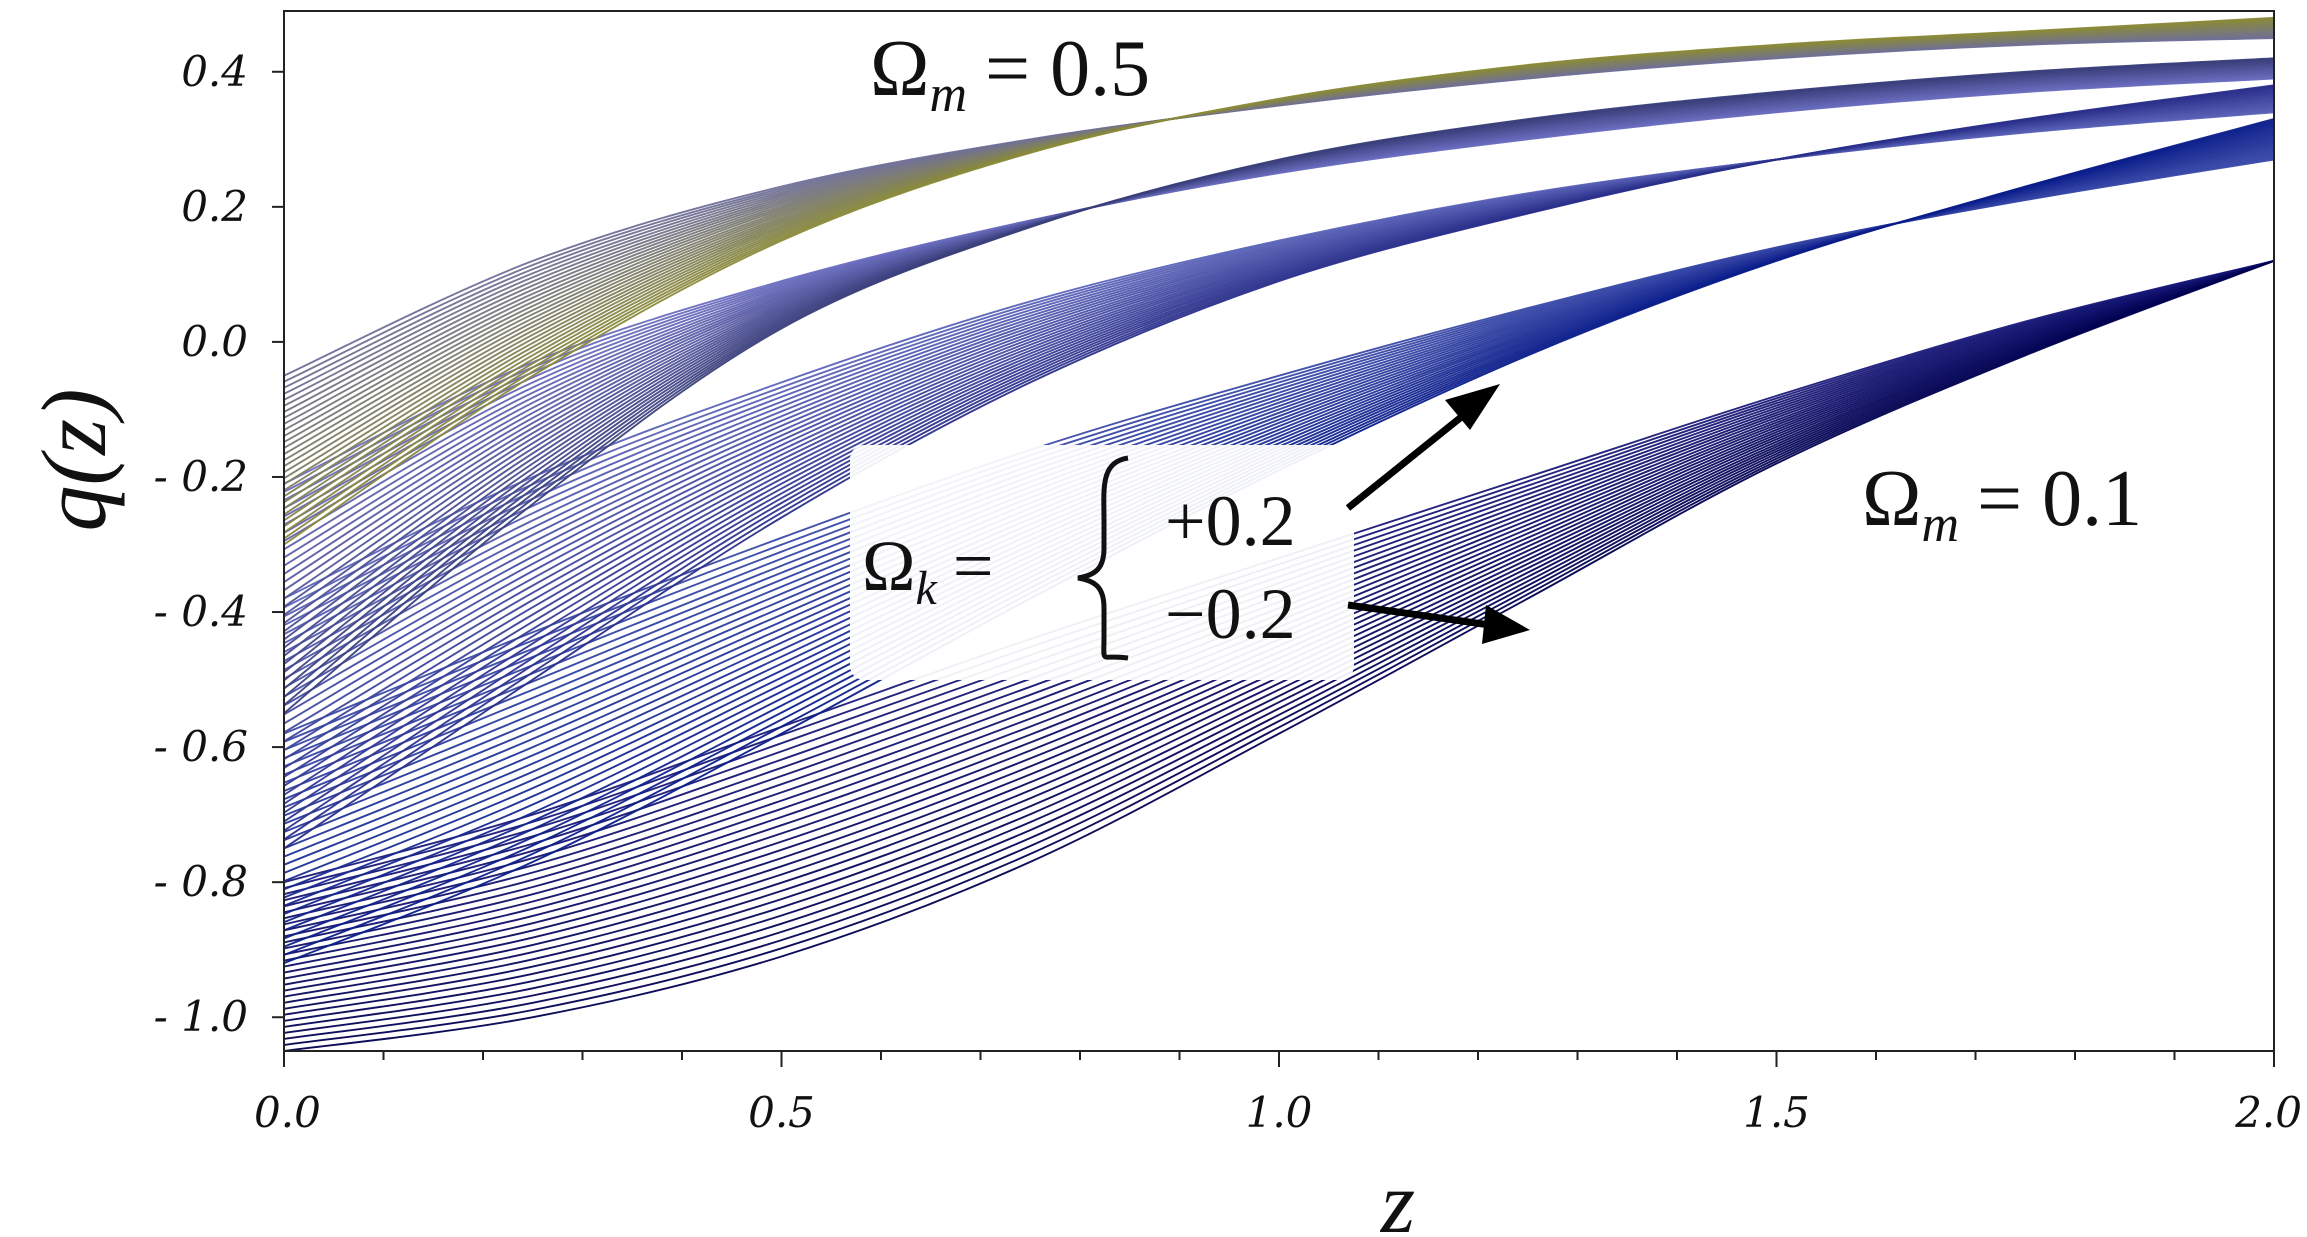 Image resolution: width=2307 pixels, height=1237 pixels. Describe the element at coordinates (287, 1112) in the screenshot. I see `x-tick-label: 0.0` at that location.